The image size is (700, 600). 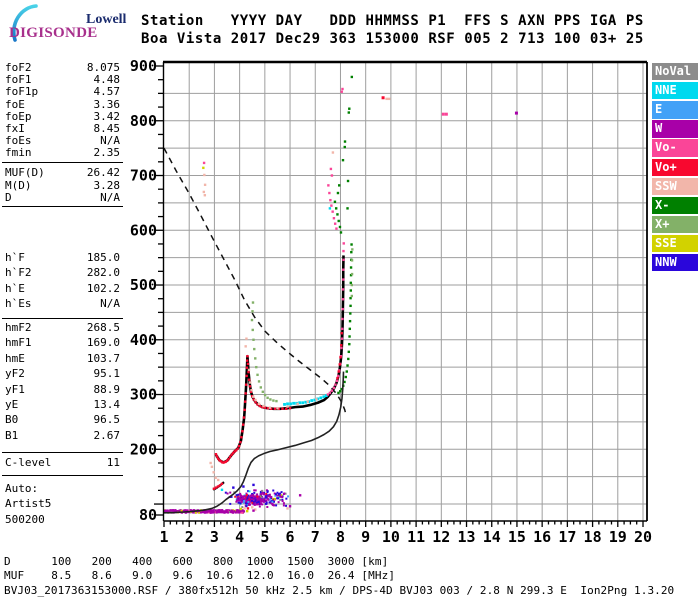 I want to click on param-label: hmF1, so click(x=18, y=343).